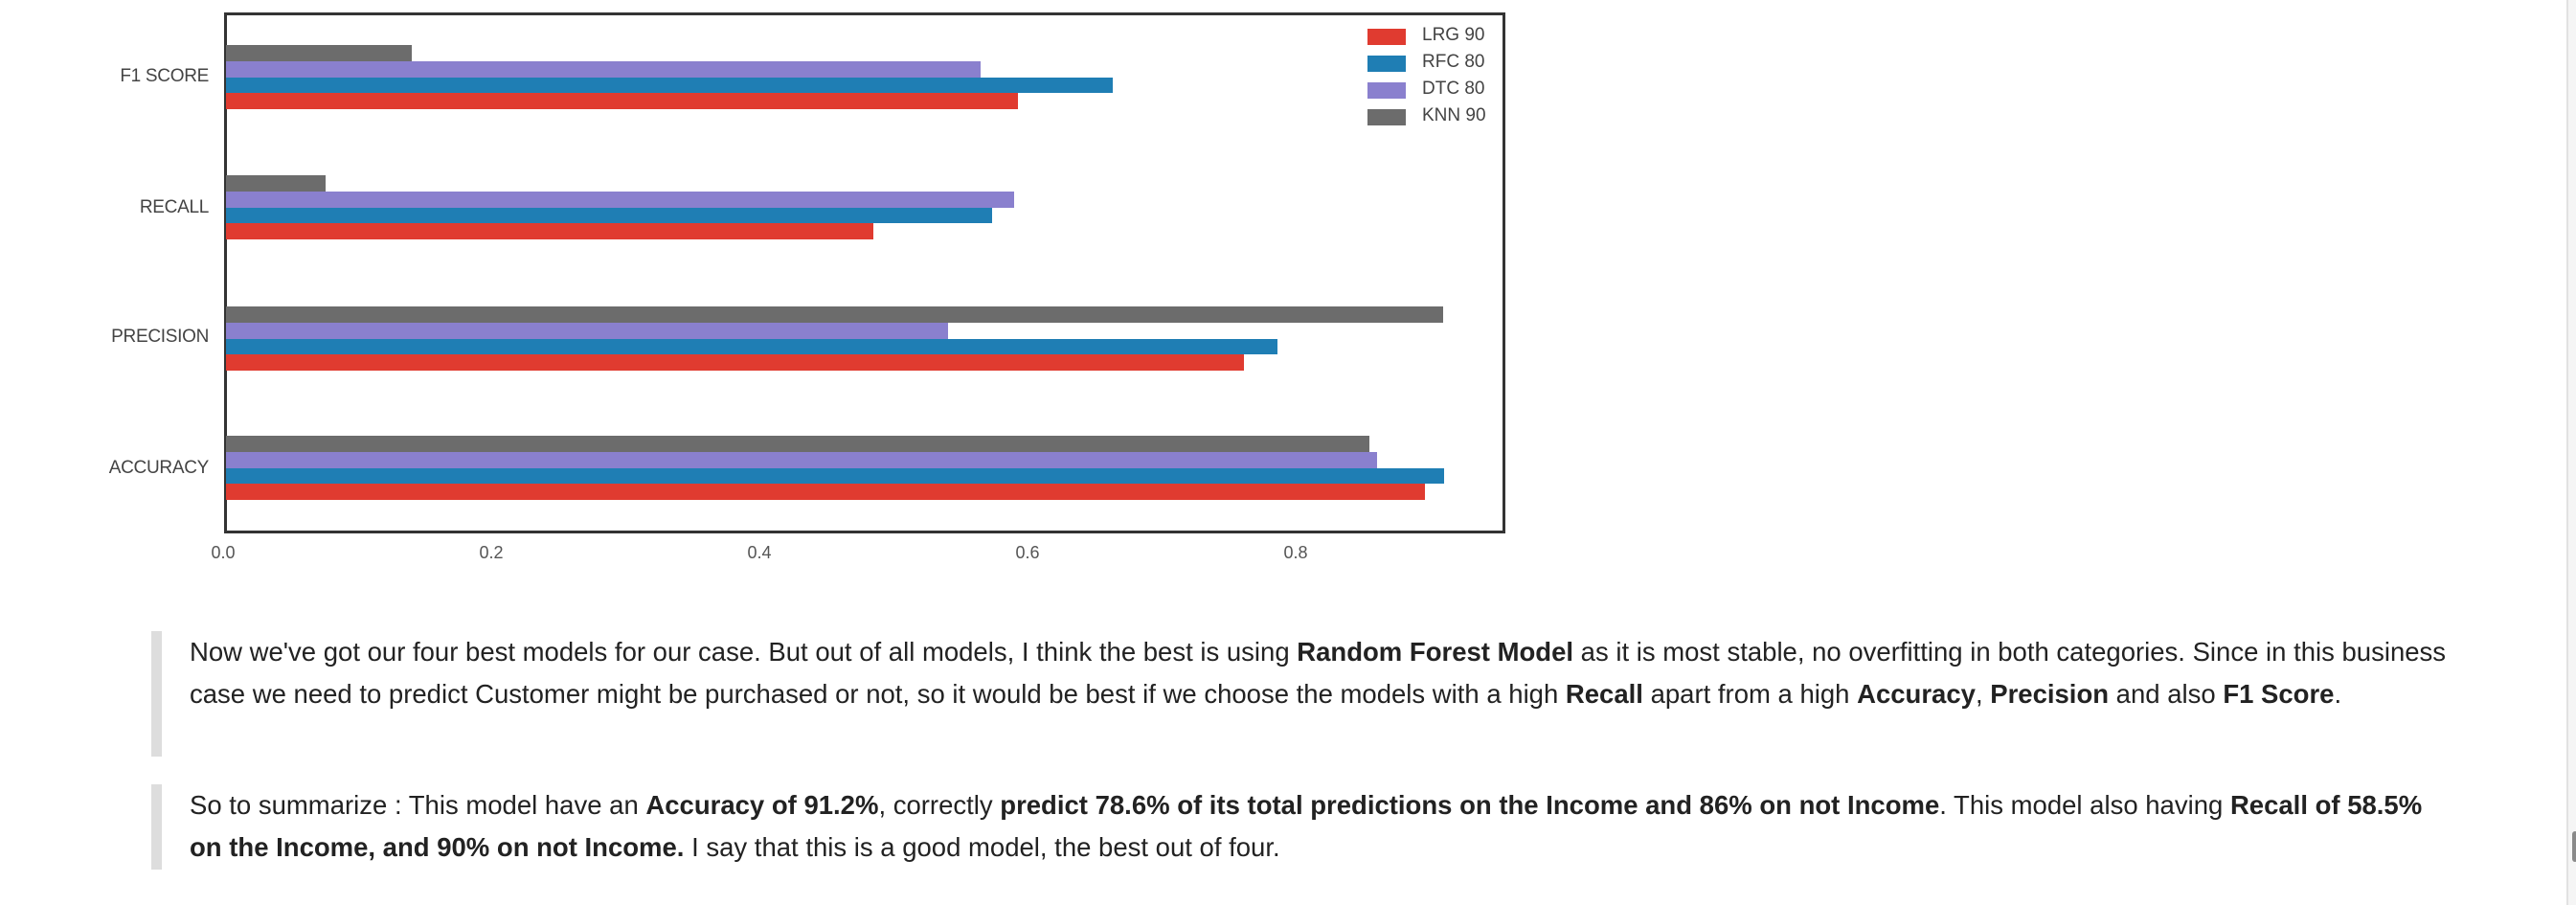 The image size is (2576, 905). Describe the element at coordinates (1916, 694) in the screenshot. I see `bold-text: Accuracy` at that location.